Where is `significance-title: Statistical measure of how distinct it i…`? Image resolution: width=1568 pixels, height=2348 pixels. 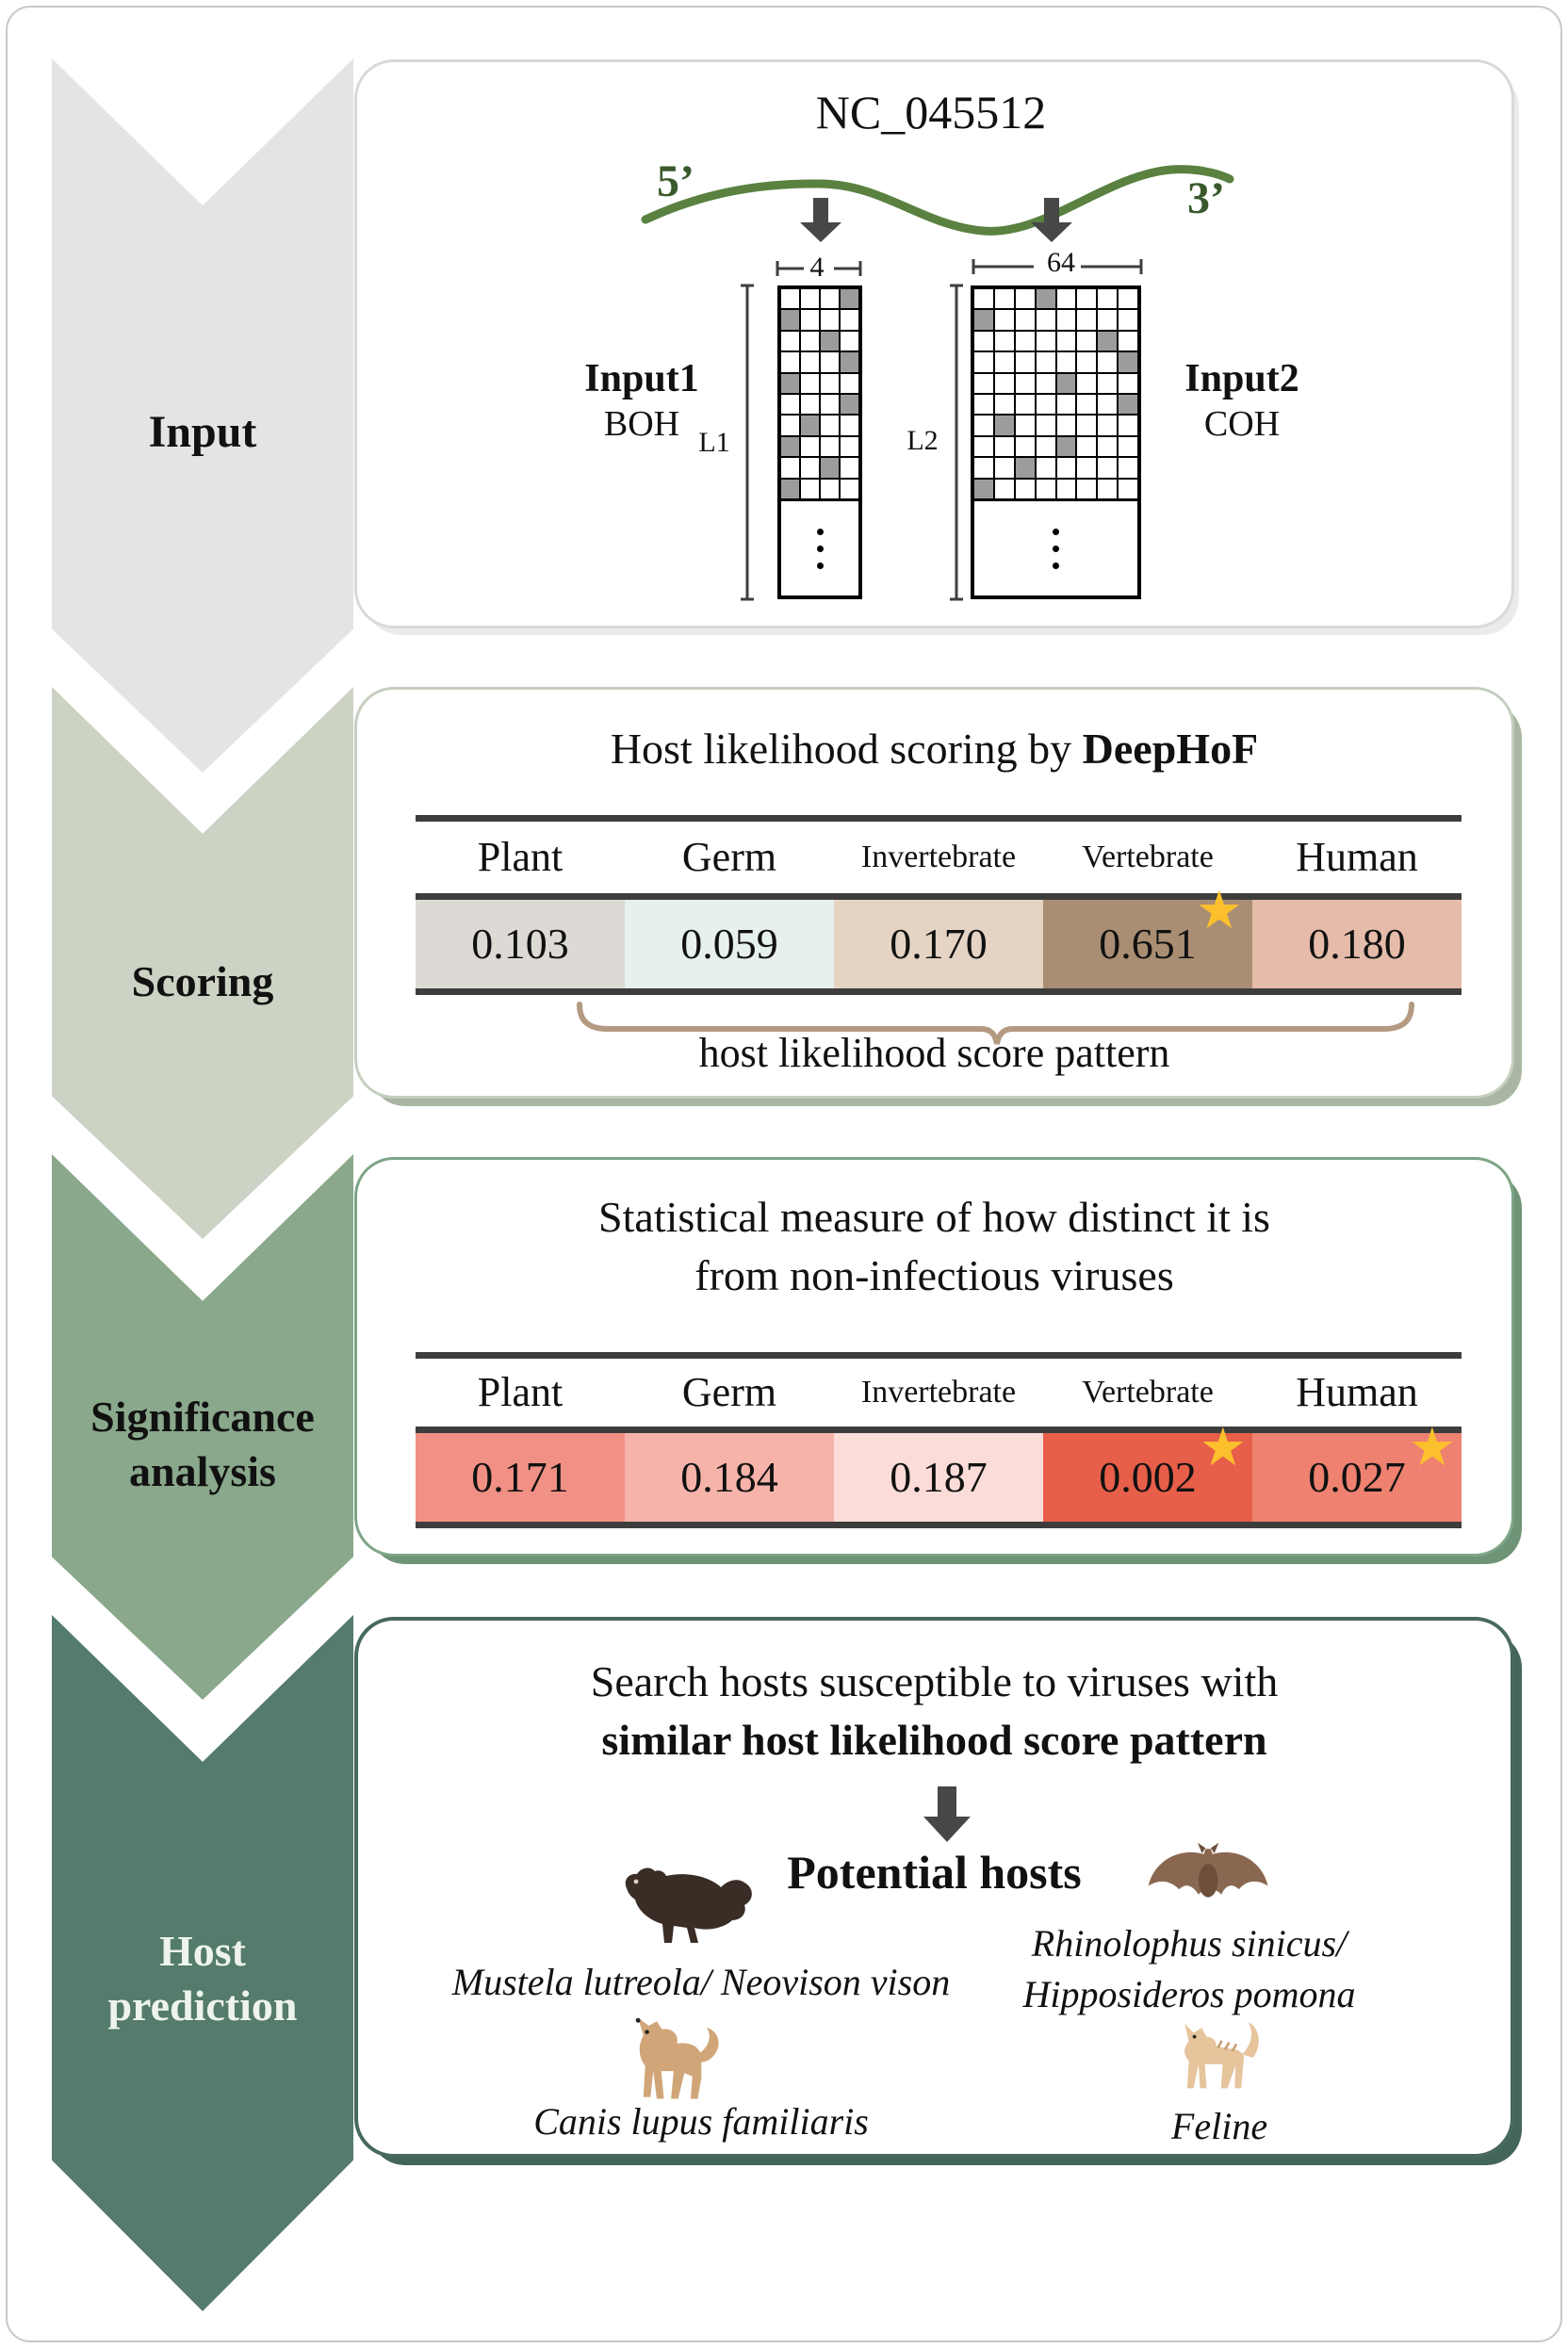
significance-title: Statistical measure of how distinct it i… is located at coordinates (934, 1246).